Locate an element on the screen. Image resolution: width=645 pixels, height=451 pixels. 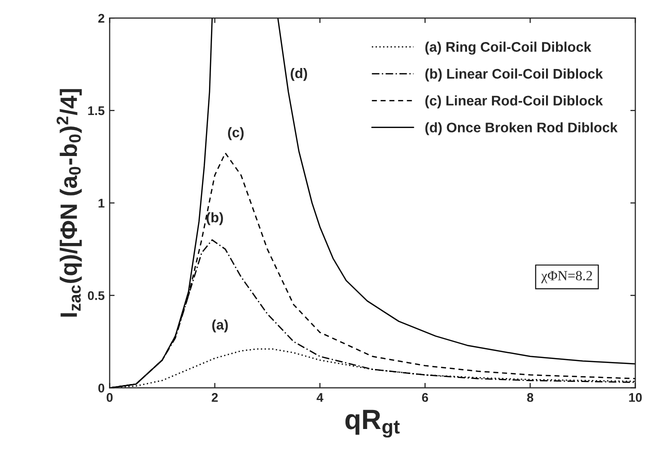
x-axis-title: qR$_{gt}$ is located at coordinates (372, 424).